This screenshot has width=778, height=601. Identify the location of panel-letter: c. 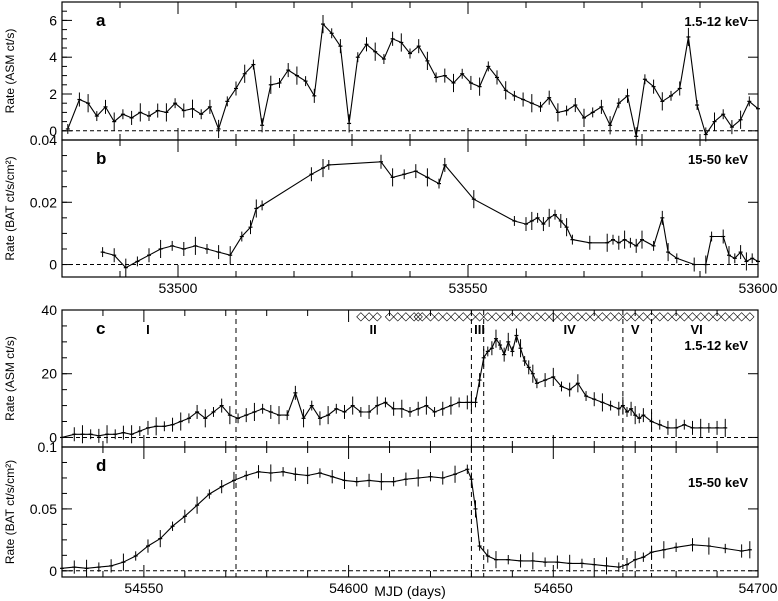
(100, 328).